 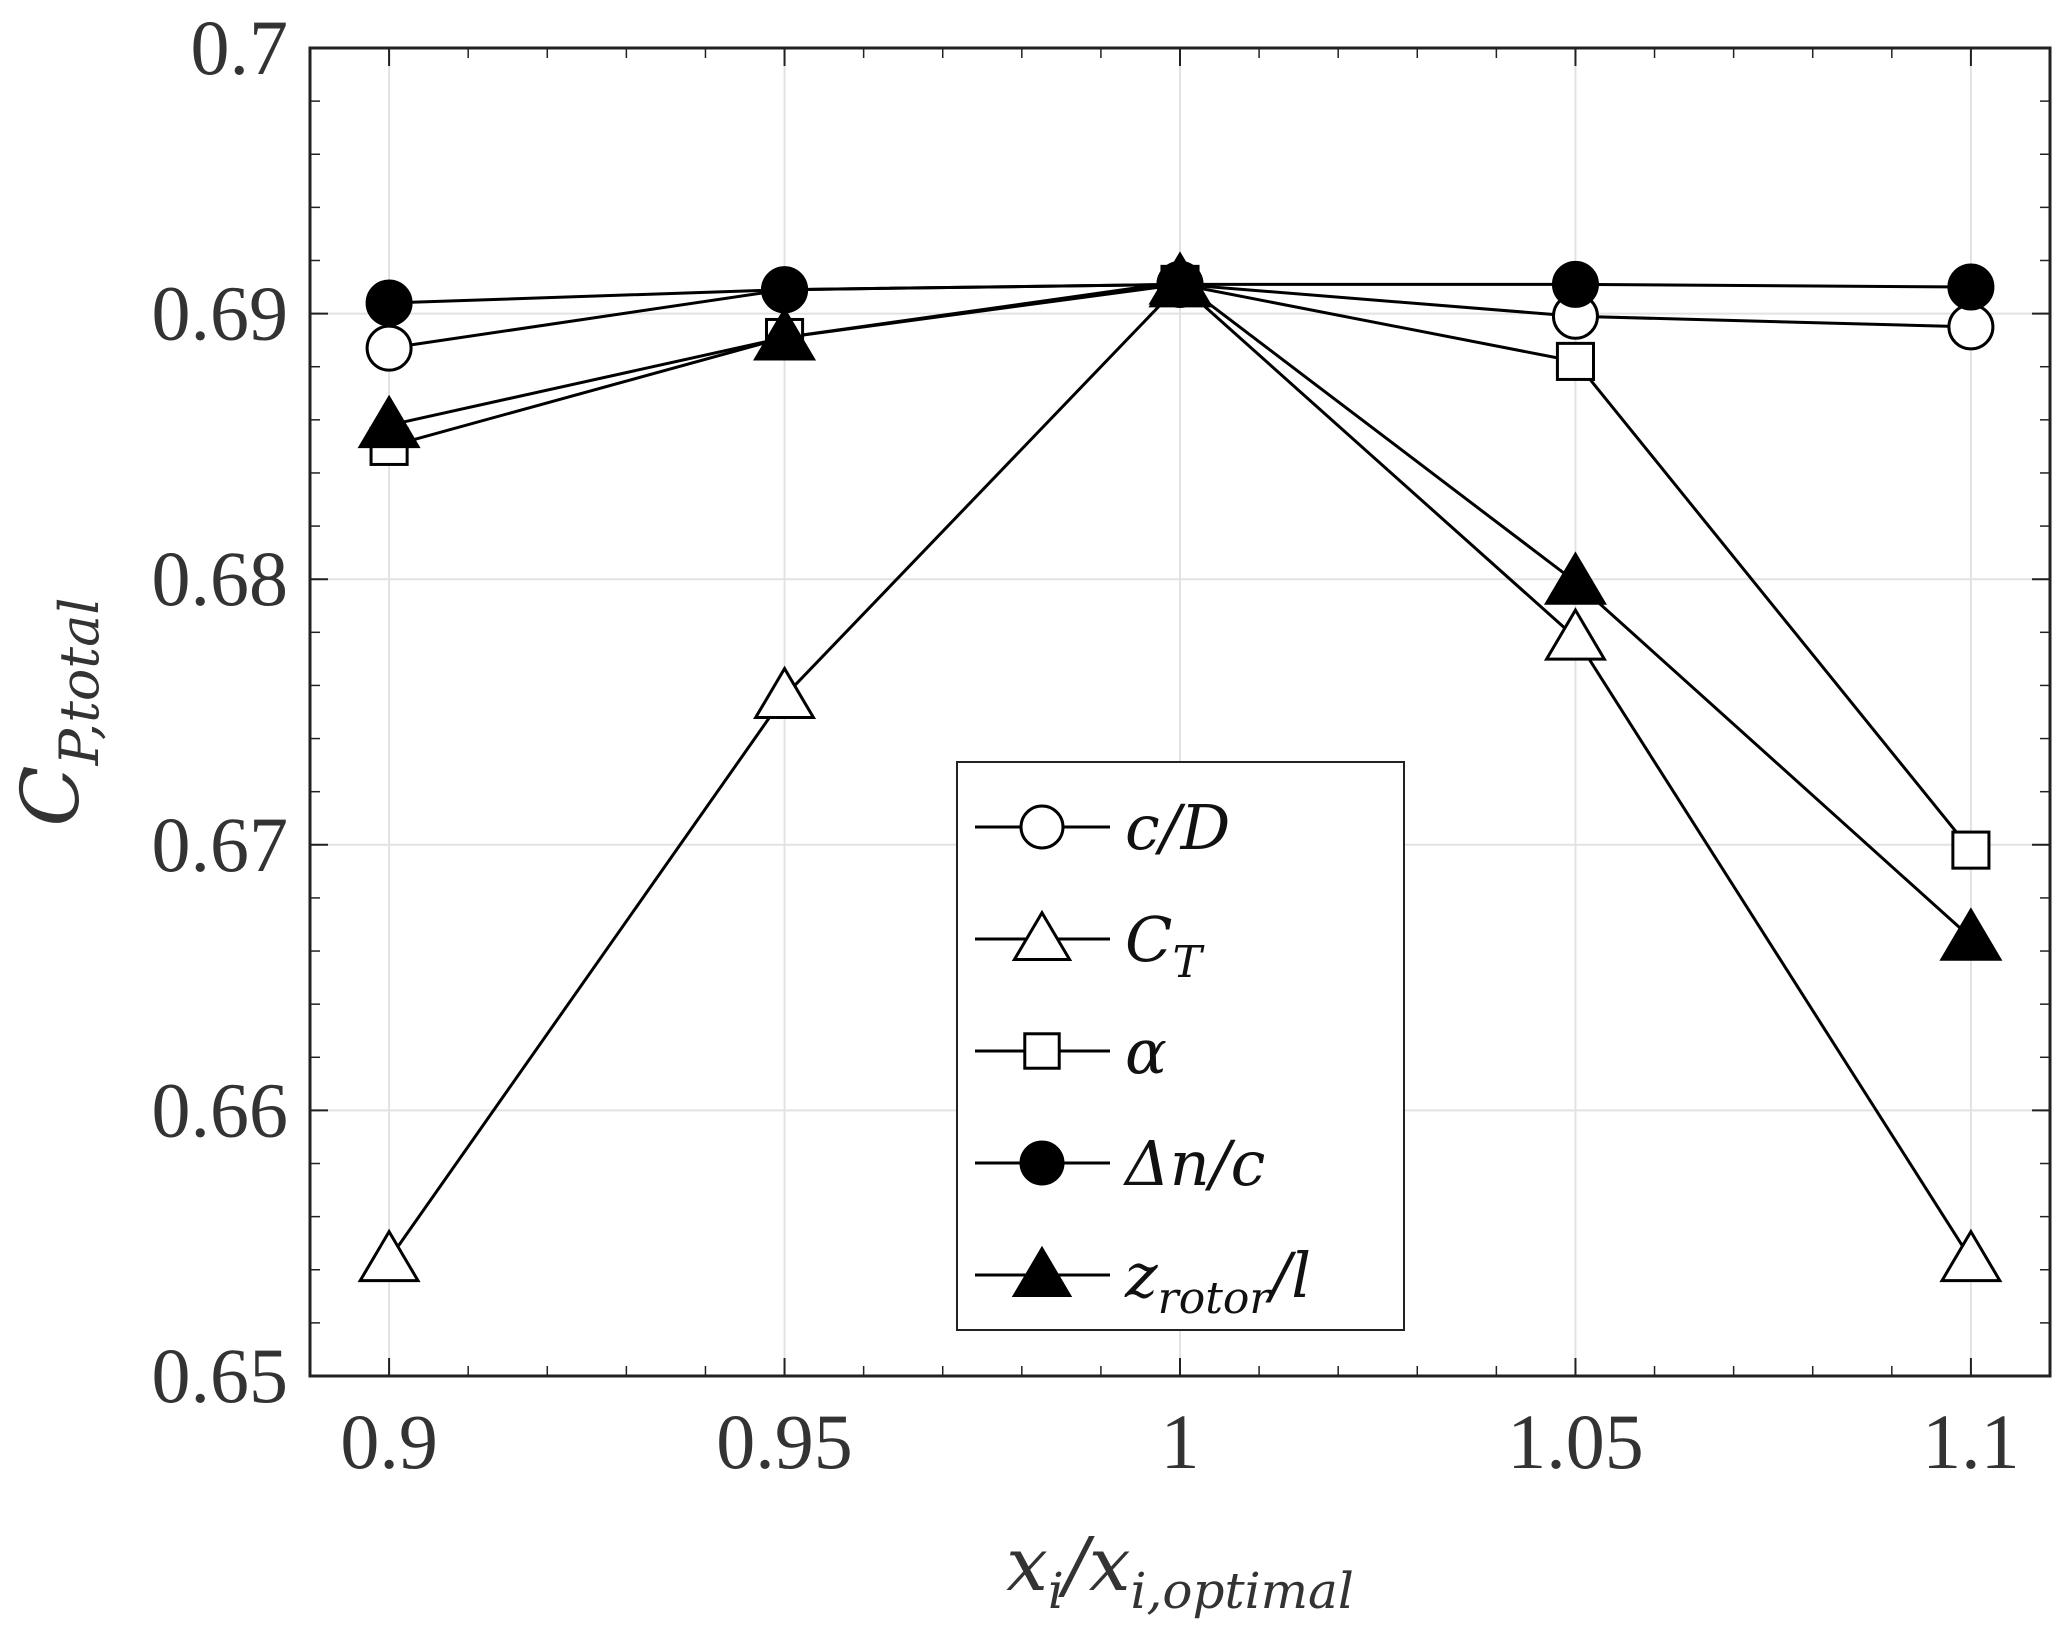 What do you see at coordinates (220, 711) in the screenshot?
I see `y-tick-labels: 0.65 0.66 0.67 0.68 0.69 0.7` at bounding box center [220, 711].